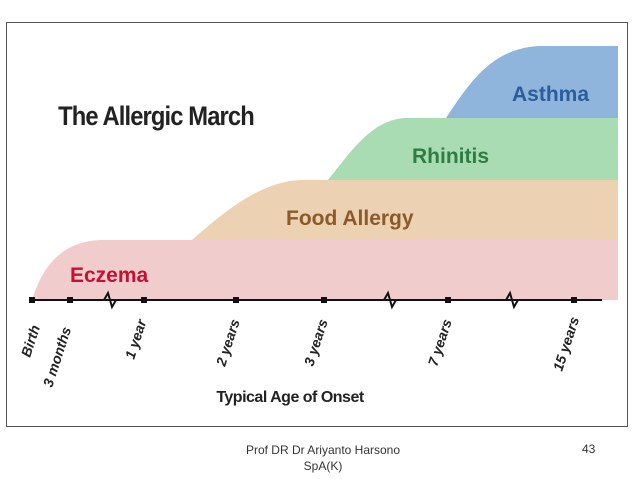 This screenshot has width=638, height=479. Describe the element at coordinates (550, 94) in the screenshot. I see `stage-label-asthma: Asthma` at that location.